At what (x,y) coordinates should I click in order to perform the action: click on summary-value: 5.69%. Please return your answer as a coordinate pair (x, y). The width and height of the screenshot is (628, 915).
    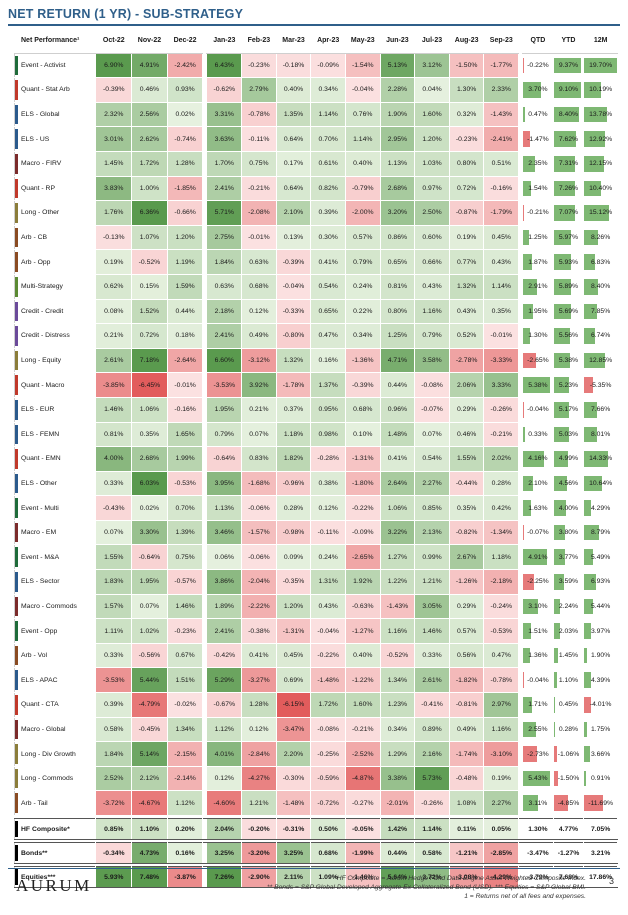
    Looking at the image, I should click on (568, 311).